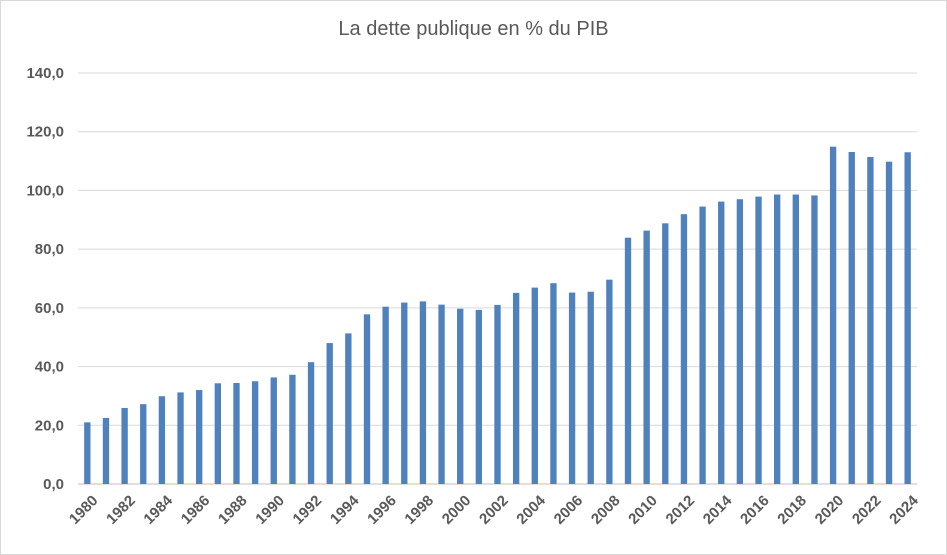  What do you see at coordinates (106, 450) in the screenshot?
I see `bar-1981` at bounding box center [106, 450].